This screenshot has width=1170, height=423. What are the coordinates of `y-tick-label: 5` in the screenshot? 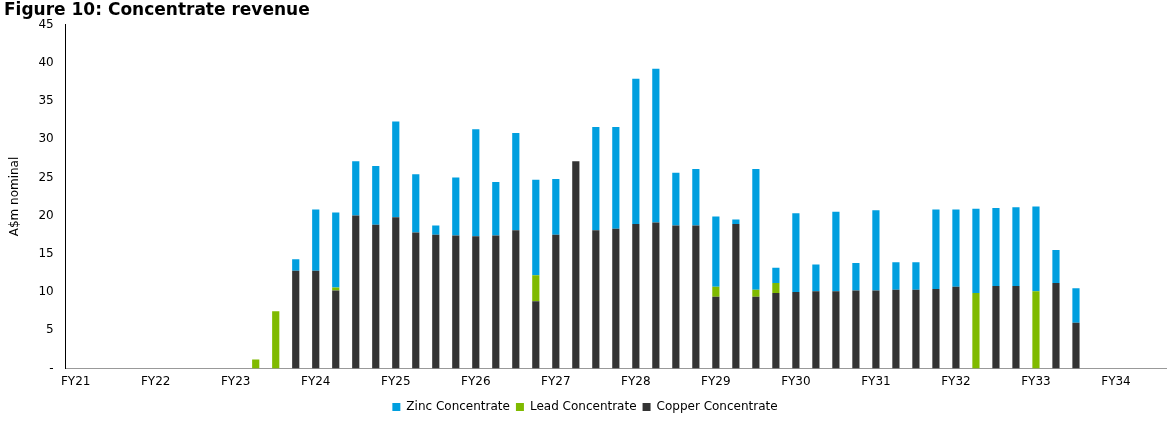 It's located at (50, 329).